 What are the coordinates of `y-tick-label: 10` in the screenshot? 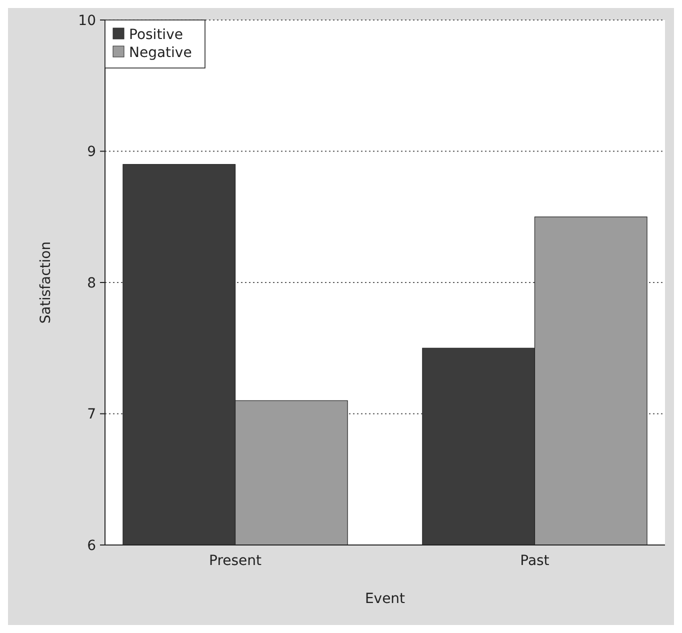 It's located at (87, 20).